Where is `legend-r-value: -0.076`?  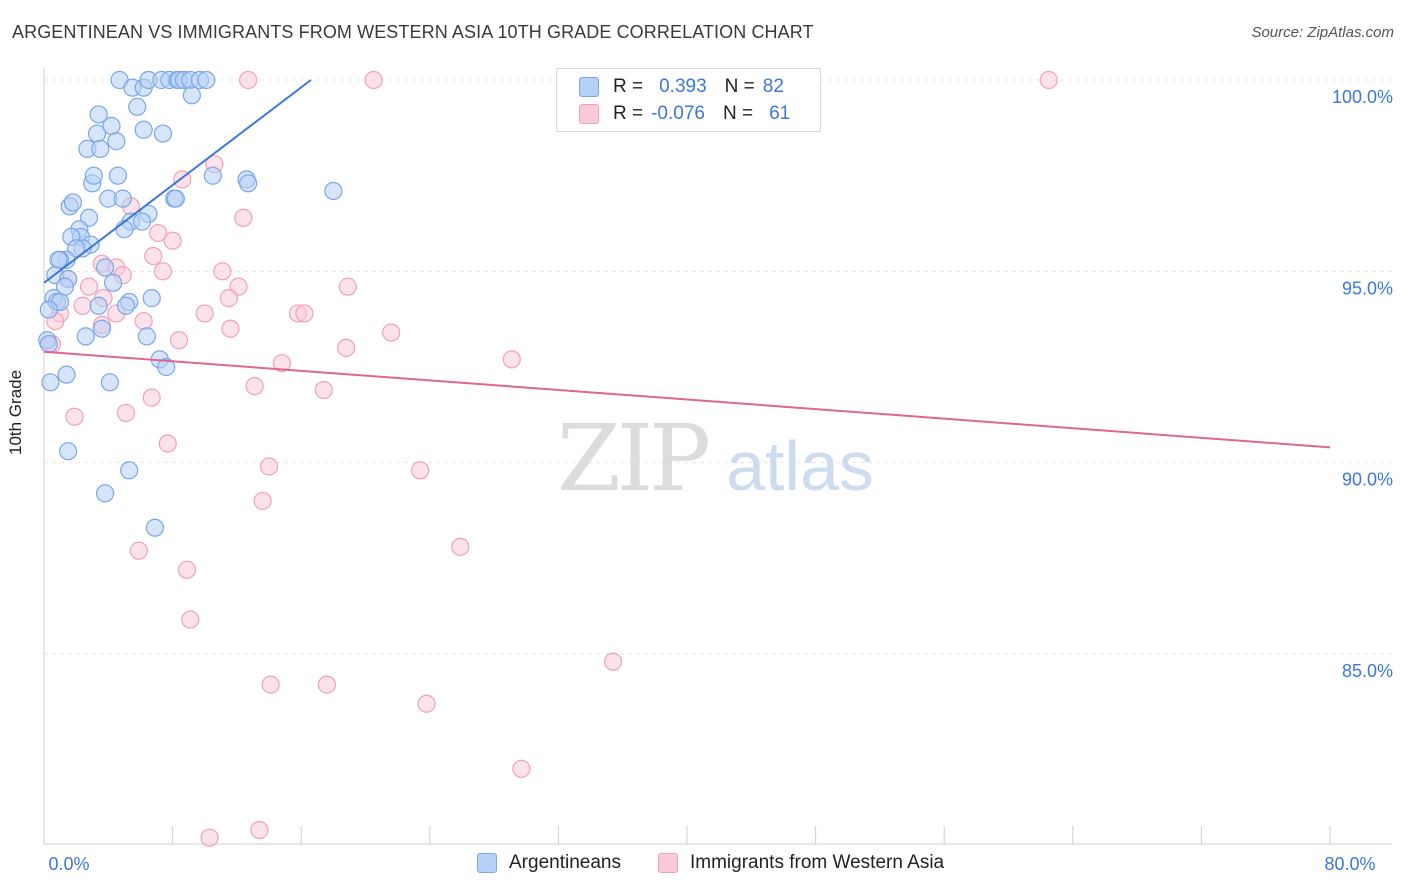 legend-r-value: -0.076 is located at coordinates (678, 113).